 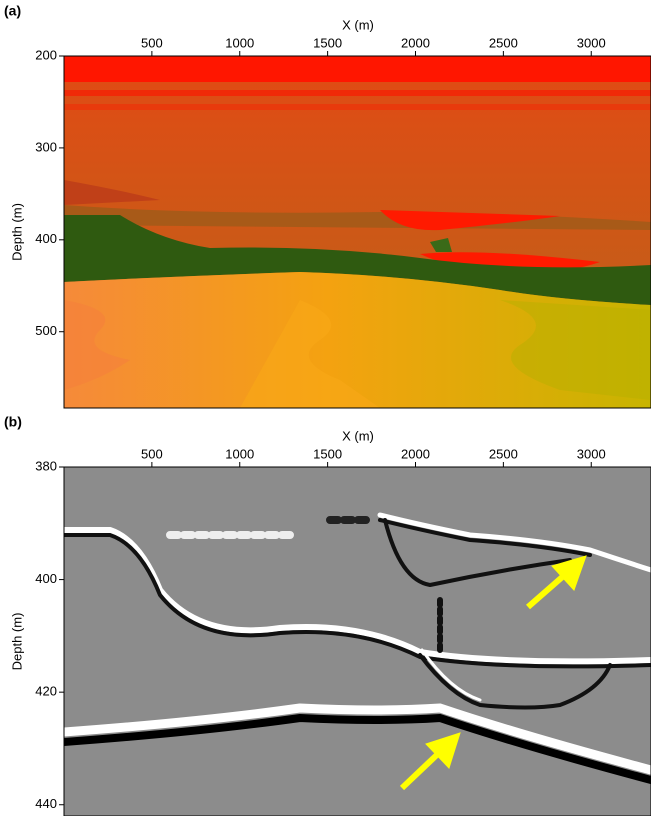 What do you see at coordinates (46, 691) in the screenshot?
I see `y-tick-label: 420` at bounding box center [46, 691].